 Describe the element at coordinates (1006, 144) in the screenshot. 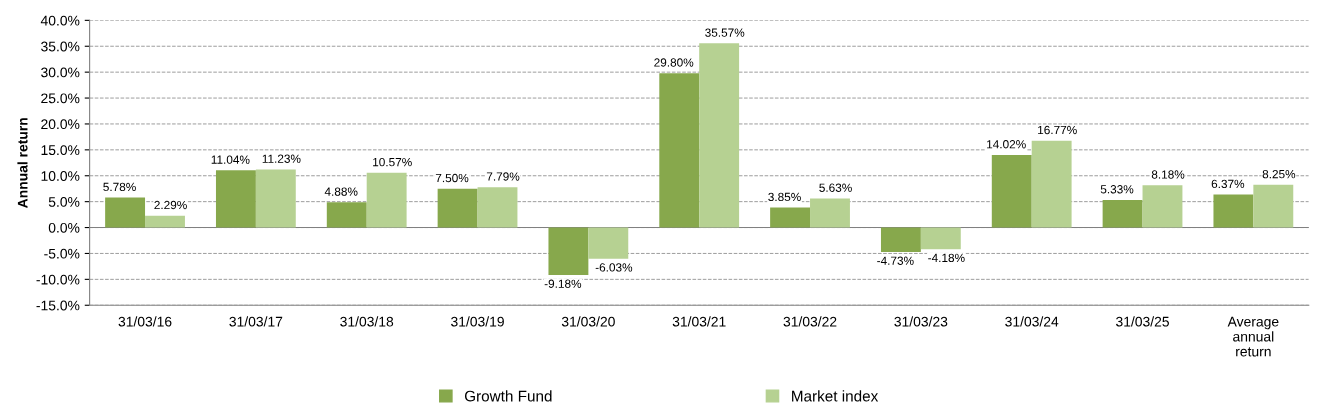

I see `data-label: 14.02%` at that location.